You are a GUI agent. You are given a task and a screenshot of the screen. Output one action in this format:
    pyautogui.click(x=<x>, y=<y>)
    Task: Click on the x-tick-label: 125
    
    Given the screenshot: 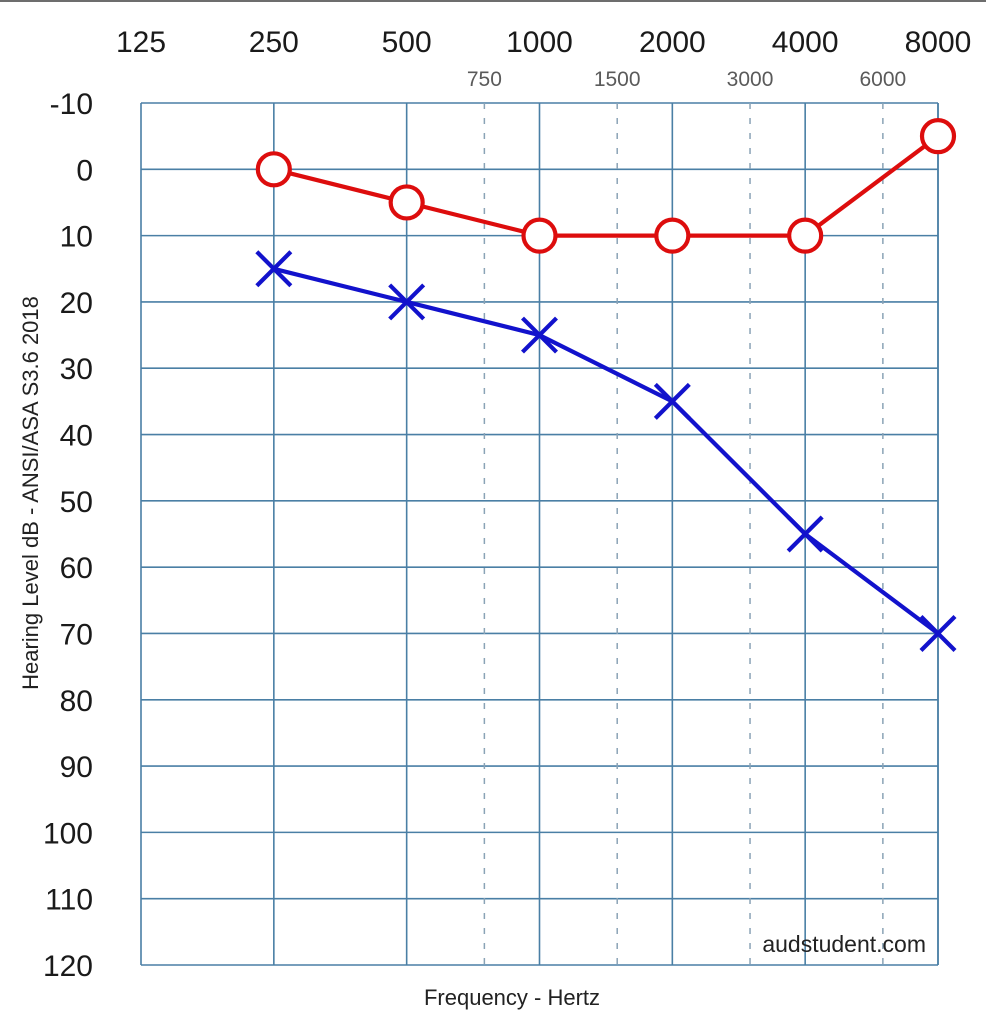 What is the action you would take?
    pyautogui.click(x=141, y=42)
    